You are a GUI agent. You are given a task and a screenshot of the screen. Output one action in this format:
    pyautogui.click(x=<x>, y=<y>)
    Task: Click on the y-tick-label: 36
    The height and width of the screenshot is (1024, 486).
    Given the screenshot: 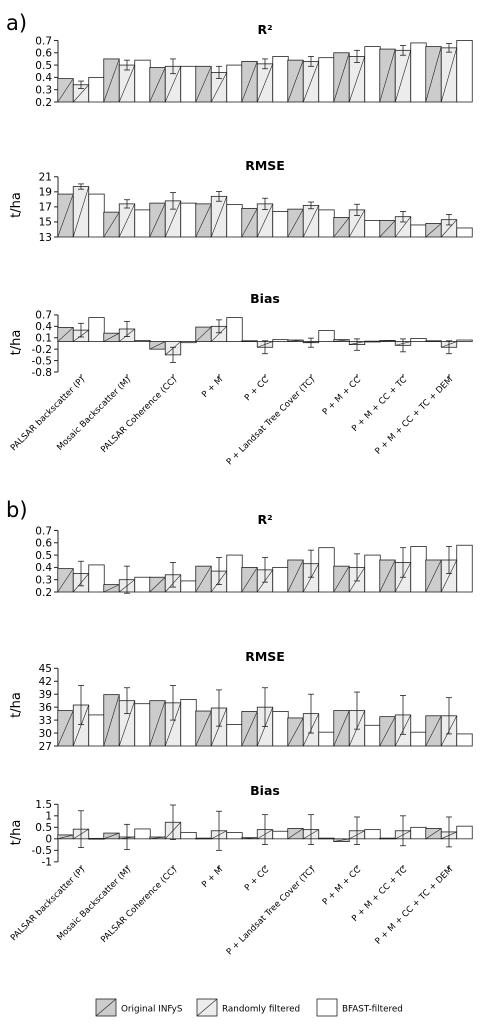 What is the action you would take?
    pyautogui.click(x=46, y=708)
    